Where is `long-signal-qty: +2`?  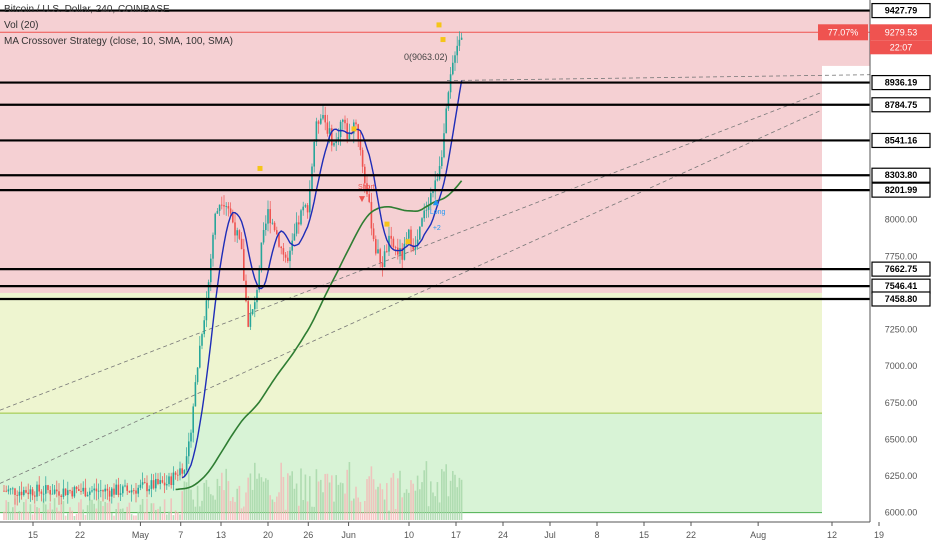 long-signal-qty: +2 is located at coordinates (437, 228).